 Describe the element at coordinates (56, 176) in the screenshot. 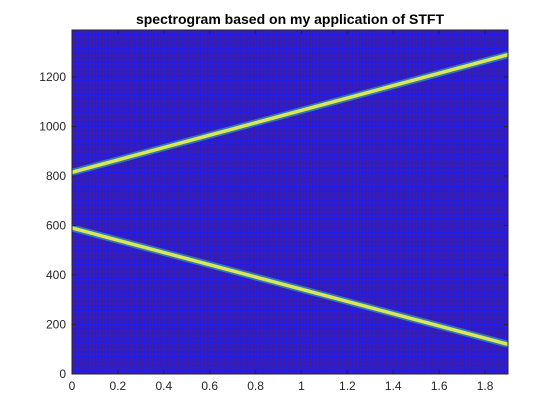

I see `y-tick-label: 800` at that location.